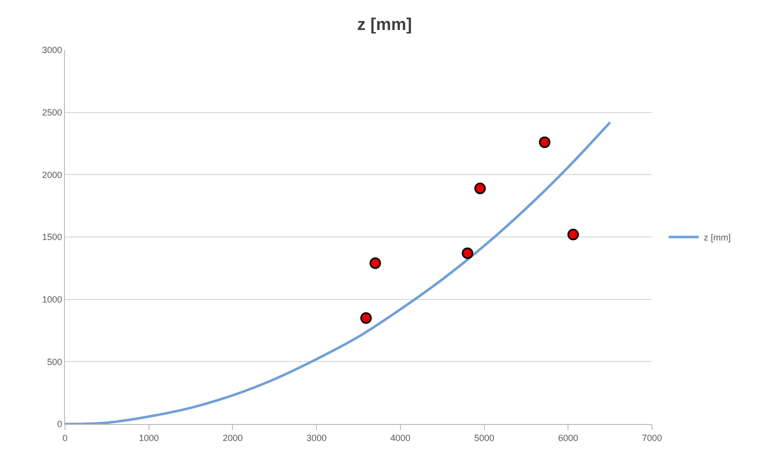 The width and height of the screenshot is (769, 455). What do you see at coordinates (54, 361) in the screenshot?
I see `y-tick-label: 500` at bounding box center [54, 361].